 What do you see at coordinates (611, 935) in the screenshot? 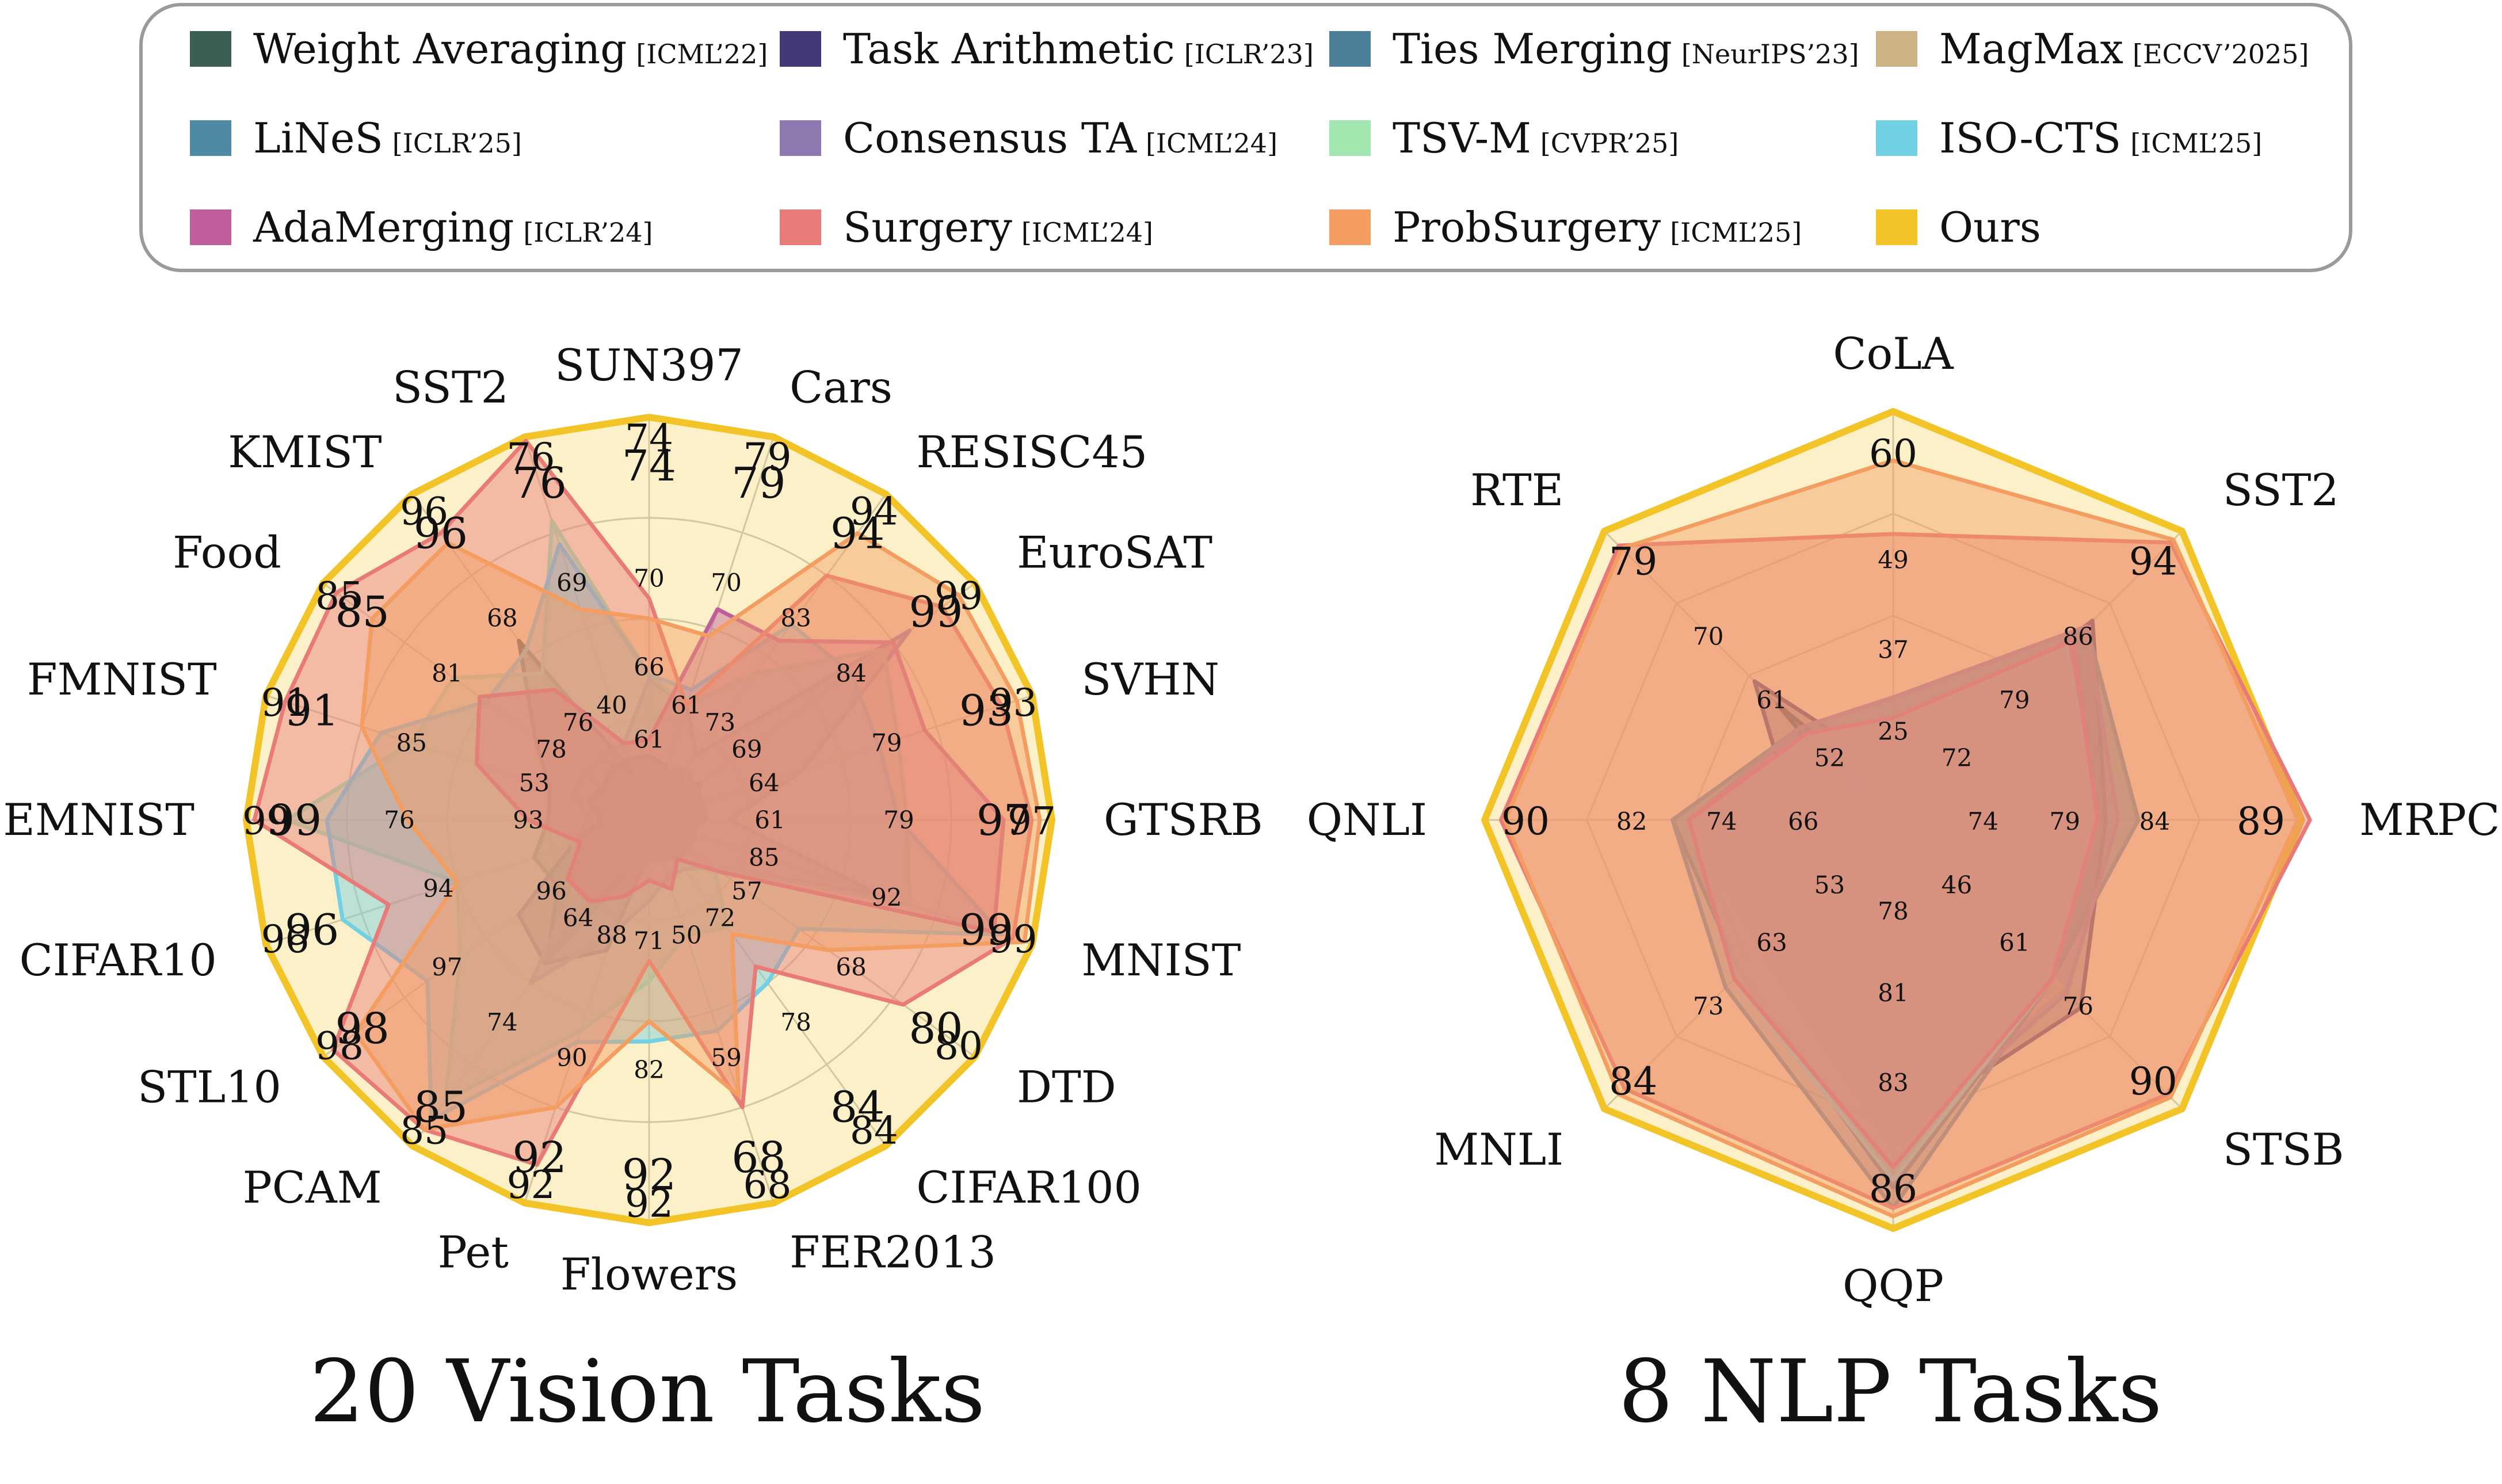
I see `tick-label: 88` at bounding box center [611, 935].